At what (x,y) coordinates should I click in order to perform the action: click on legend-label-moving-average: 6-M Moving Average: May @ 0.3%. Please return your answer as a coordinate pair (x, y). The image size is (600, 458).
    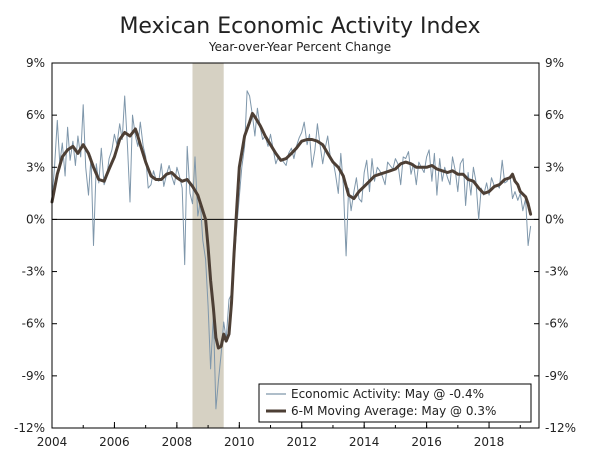
    Looking at the image, I should click on (393, 411).